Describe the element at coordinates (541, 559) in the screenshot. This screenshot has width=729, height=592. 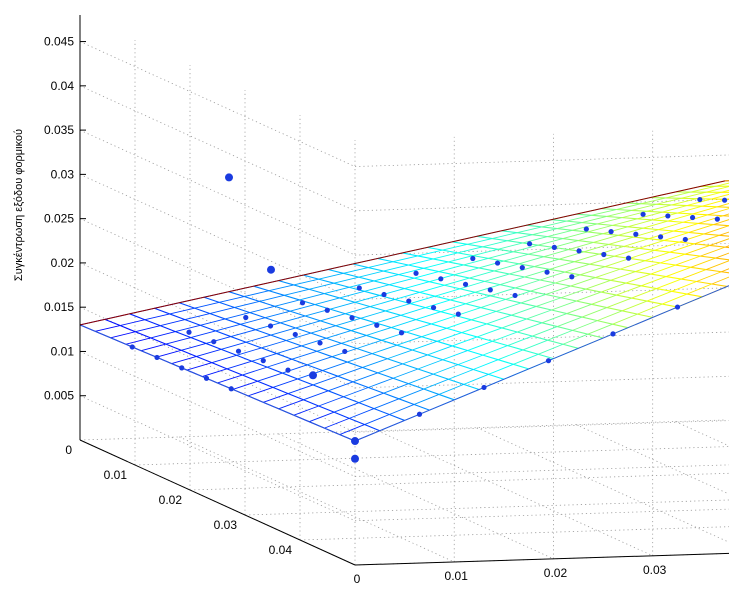
I see `x-axis-line` at that location.